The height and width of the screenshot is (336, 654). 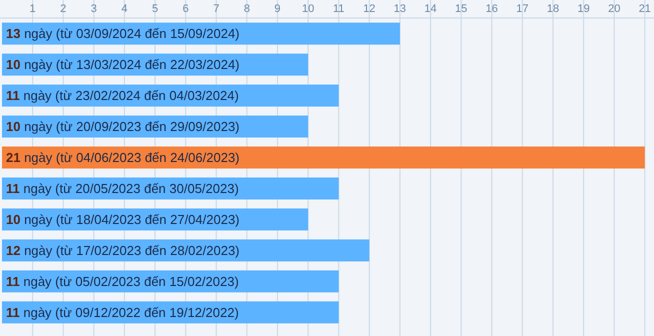 I want to click on x-tick-label: 17, so click(x=522, y=9).